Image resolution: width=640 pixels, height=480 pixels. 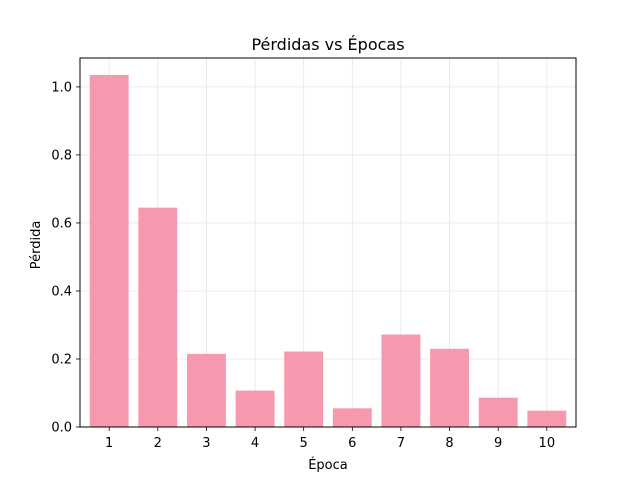 I want to click on x-tick-label: 4, so click(x=255, y=443).